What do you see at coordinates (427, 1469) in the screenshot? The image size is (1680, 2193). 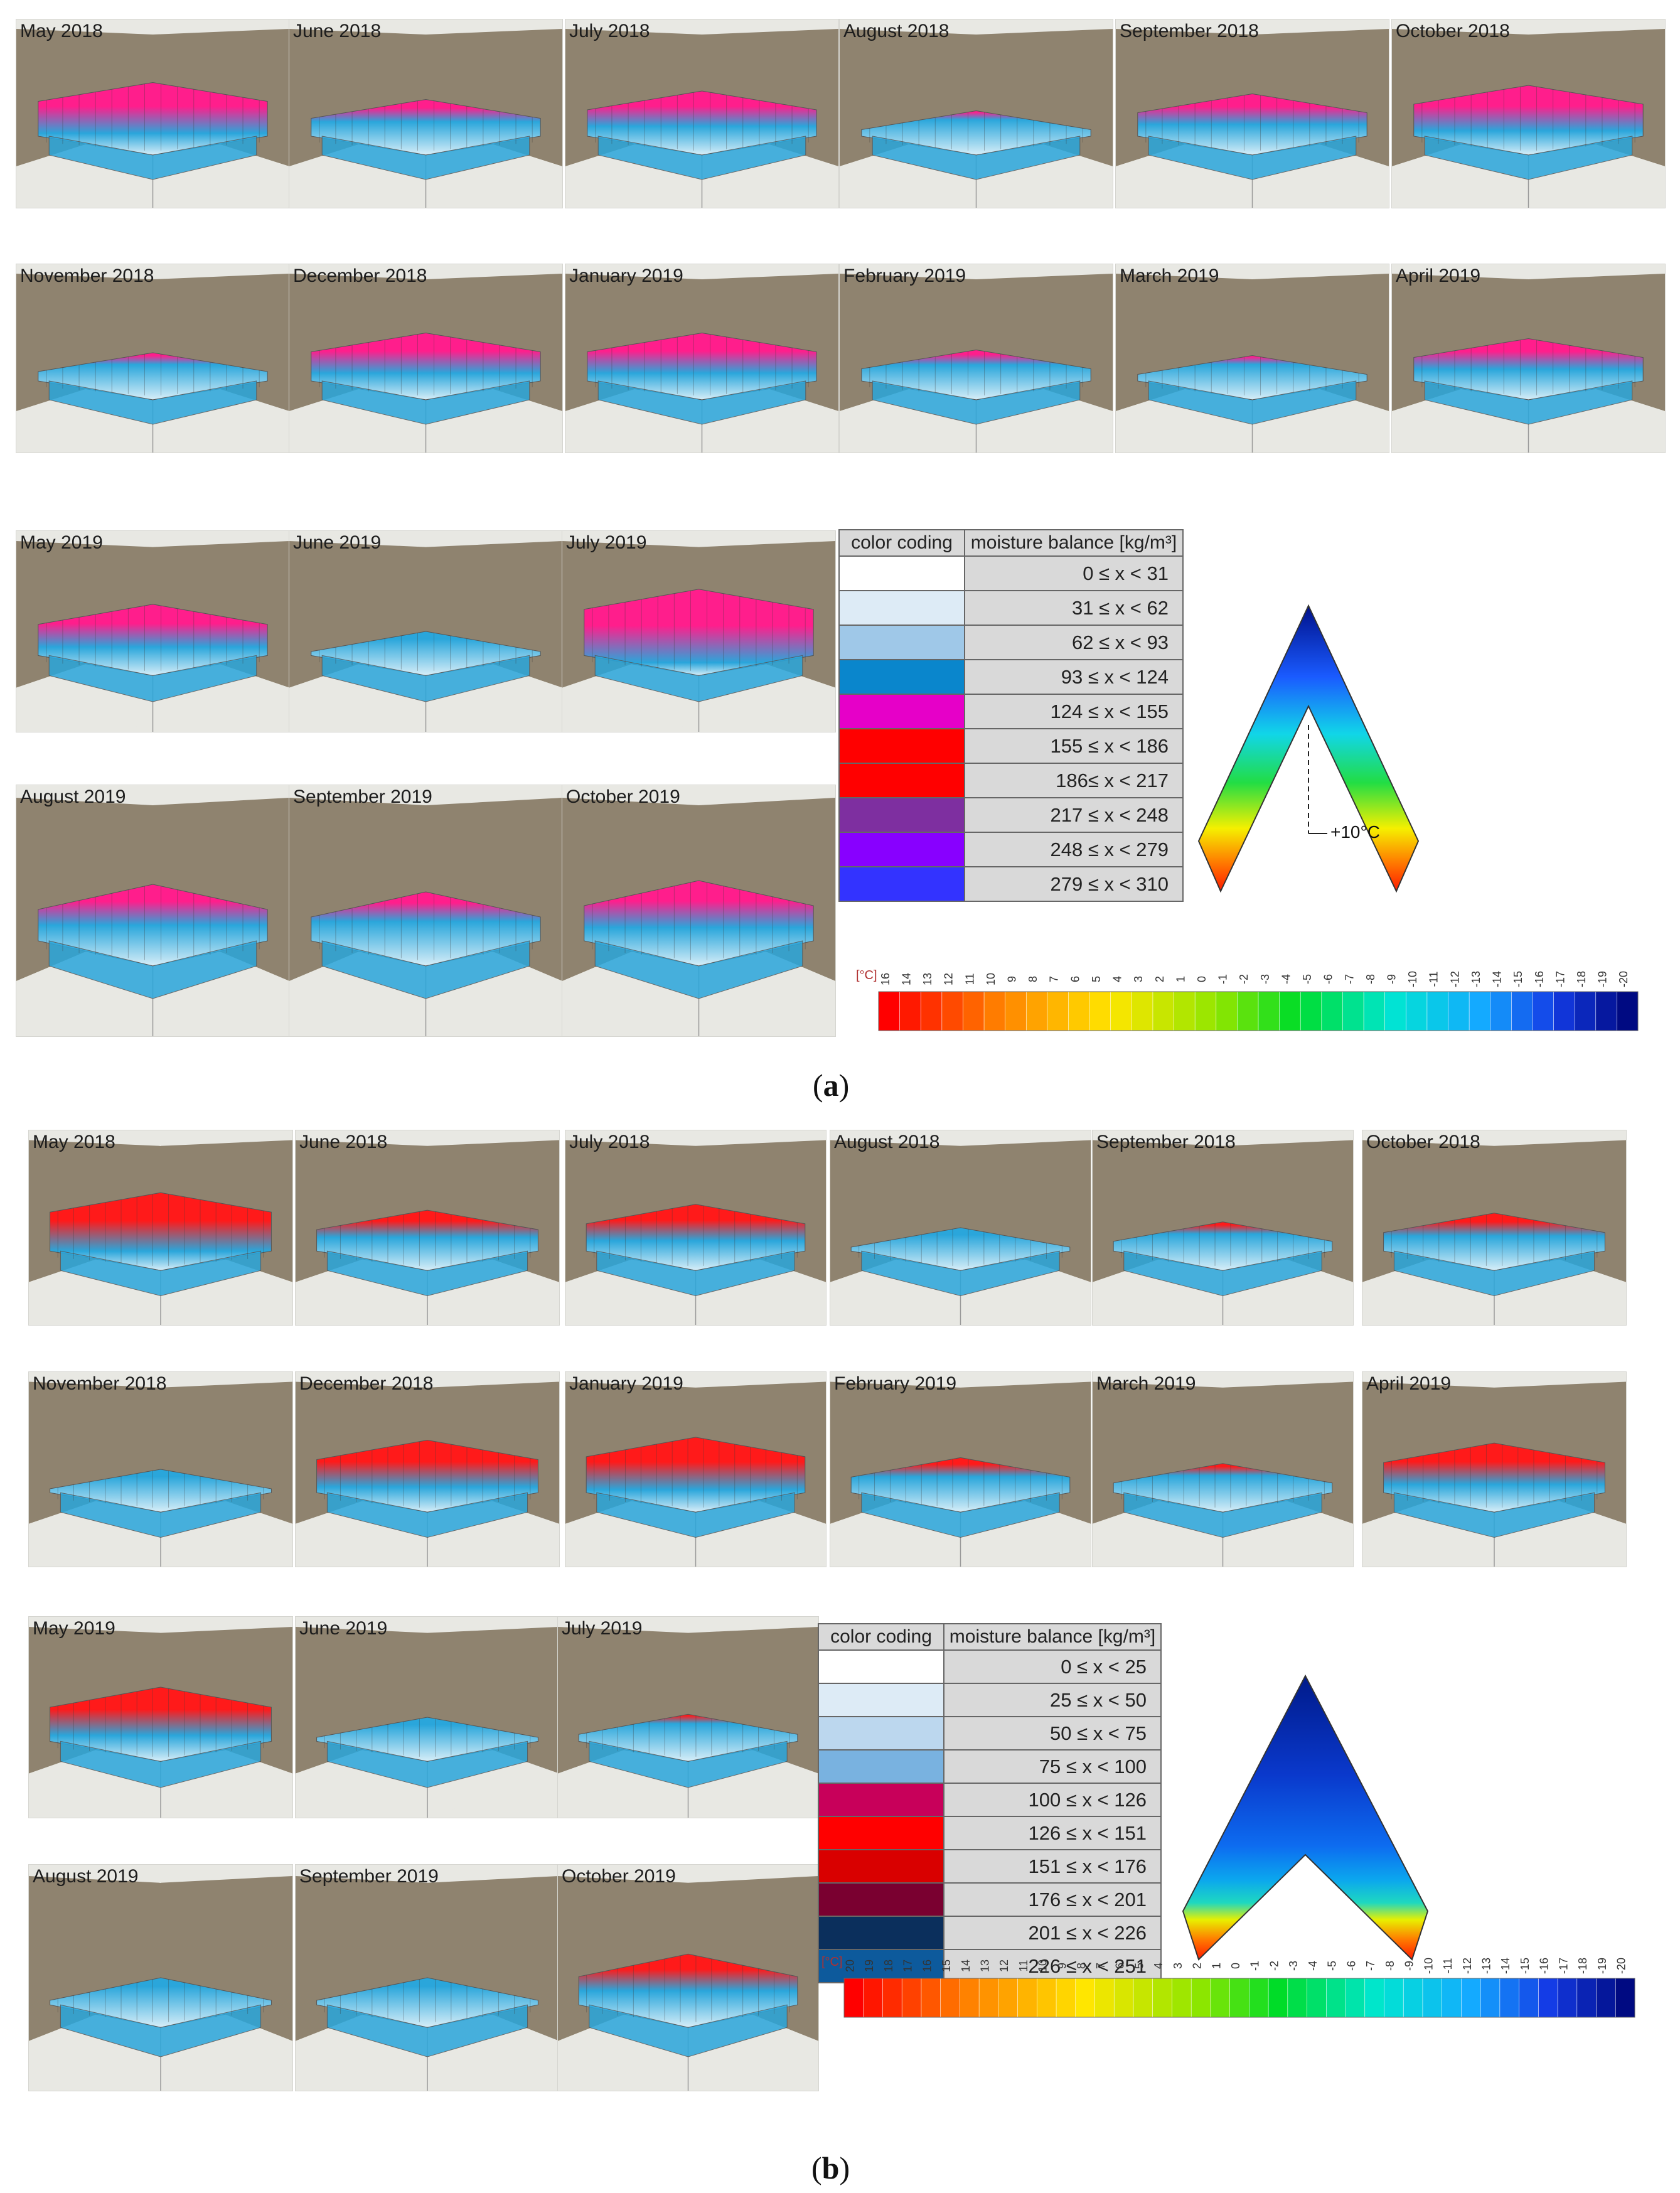 I see `month-plot: December 2018` at bounding box center [427, 1469].